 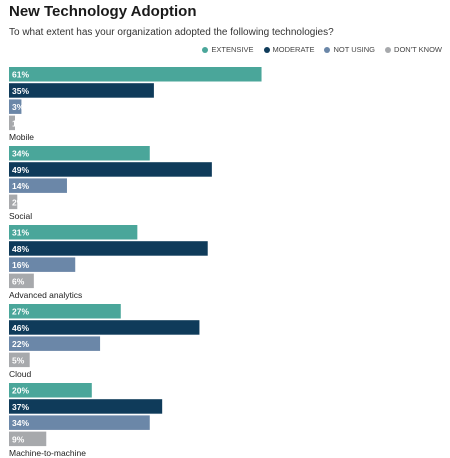 I want to click on legend: EXTENSIVE MODERATE NOT USING DON'T KNOW, so click(x=322, y=49).